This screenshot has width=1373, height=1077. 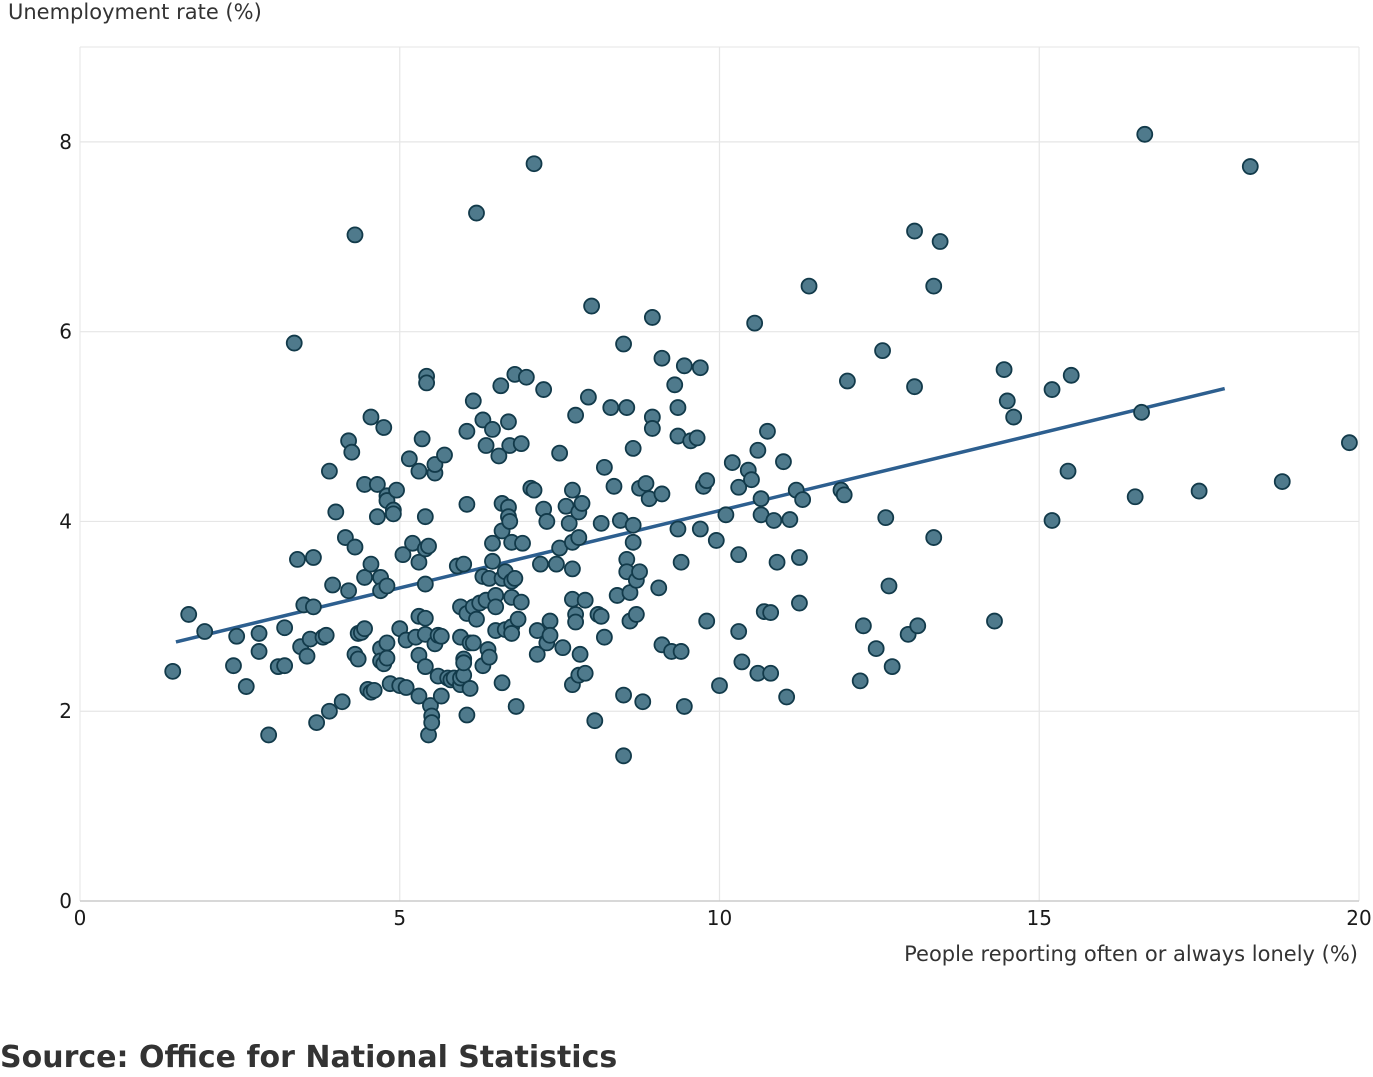 What do you see at coordinates (399, 918) in the screenshot?
I see `x-tick-label: 5` at bounding box center [399, 918].